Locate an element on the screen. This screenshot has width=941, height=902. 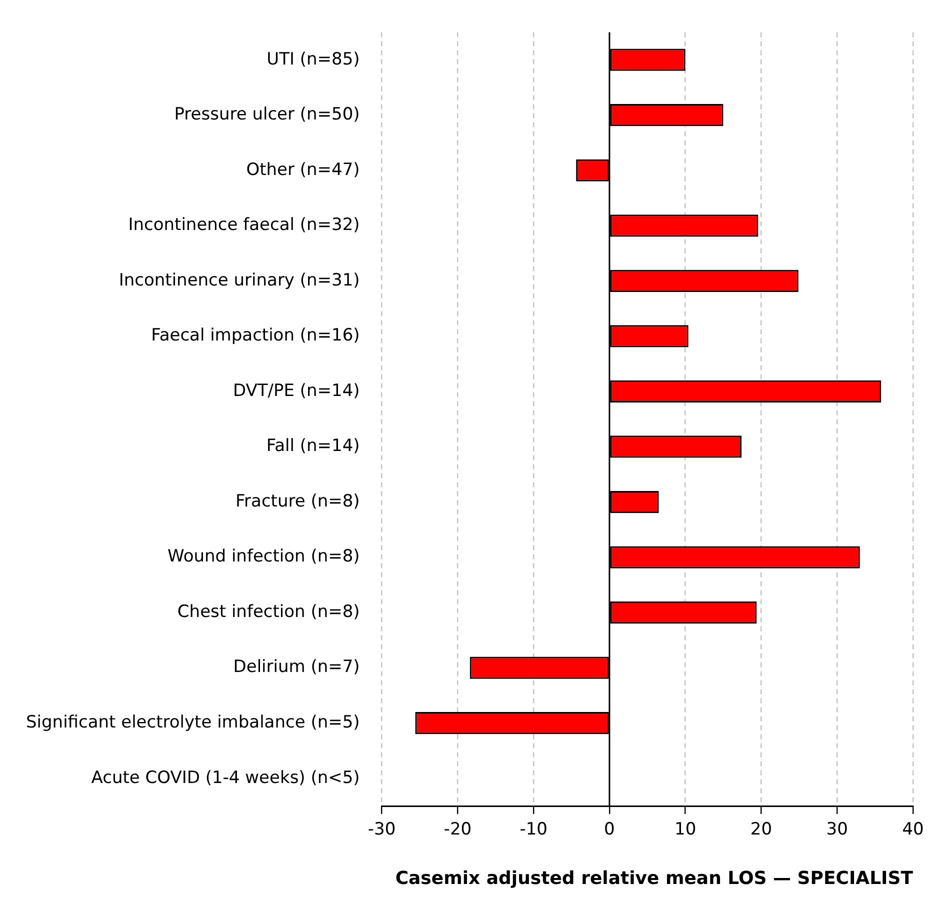
y-tick-label: Wound infection (n=8) is located at coordinates (264, 556).